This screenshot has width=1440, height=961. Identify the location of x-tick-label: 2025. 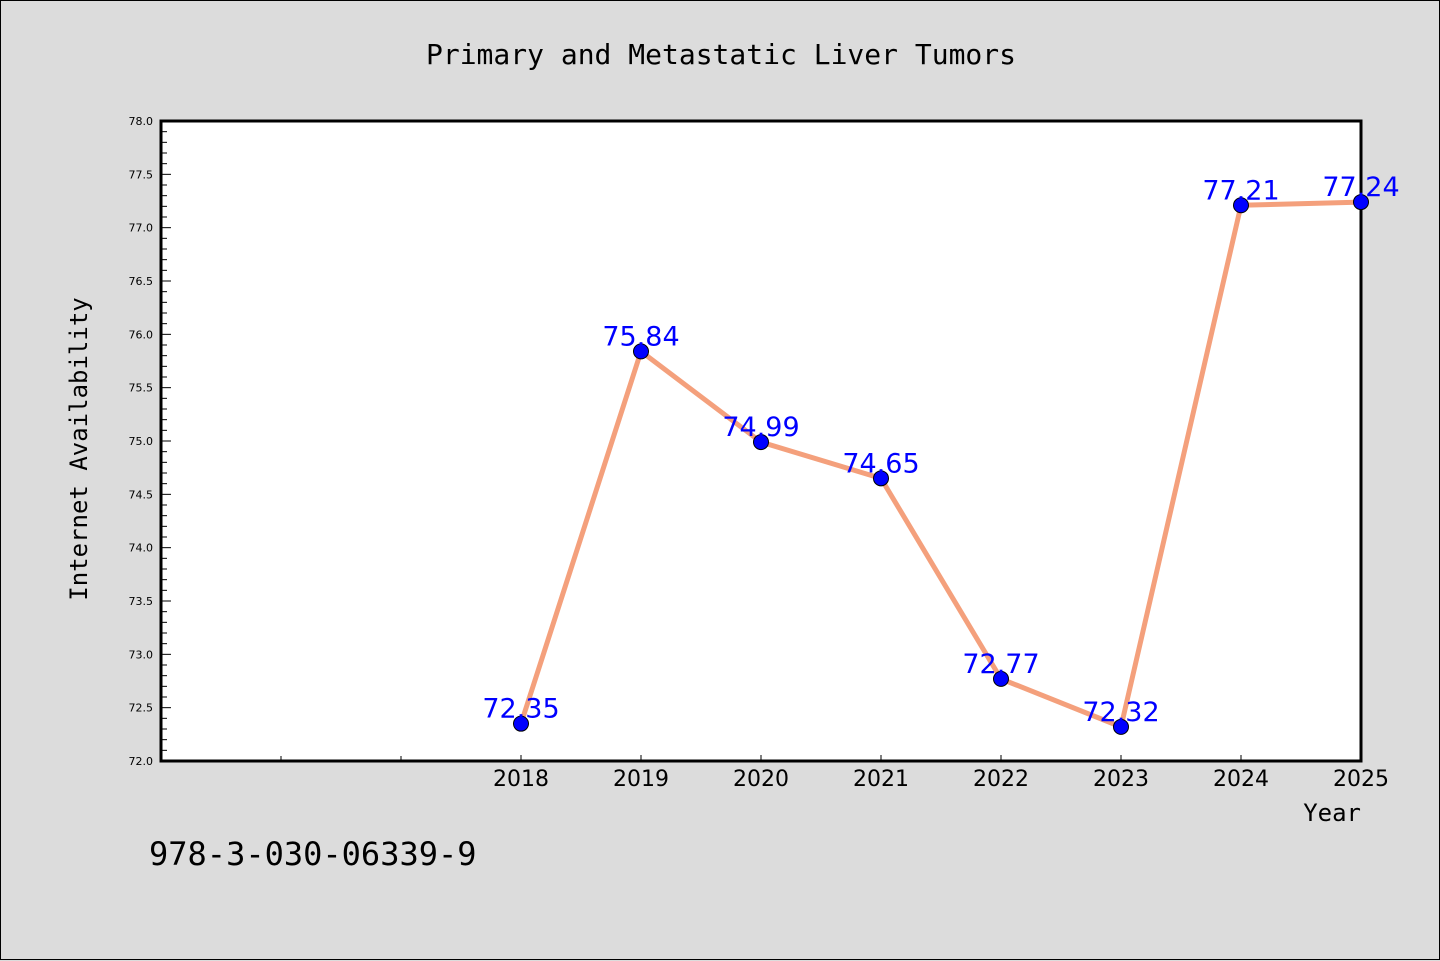
(1361, 779).